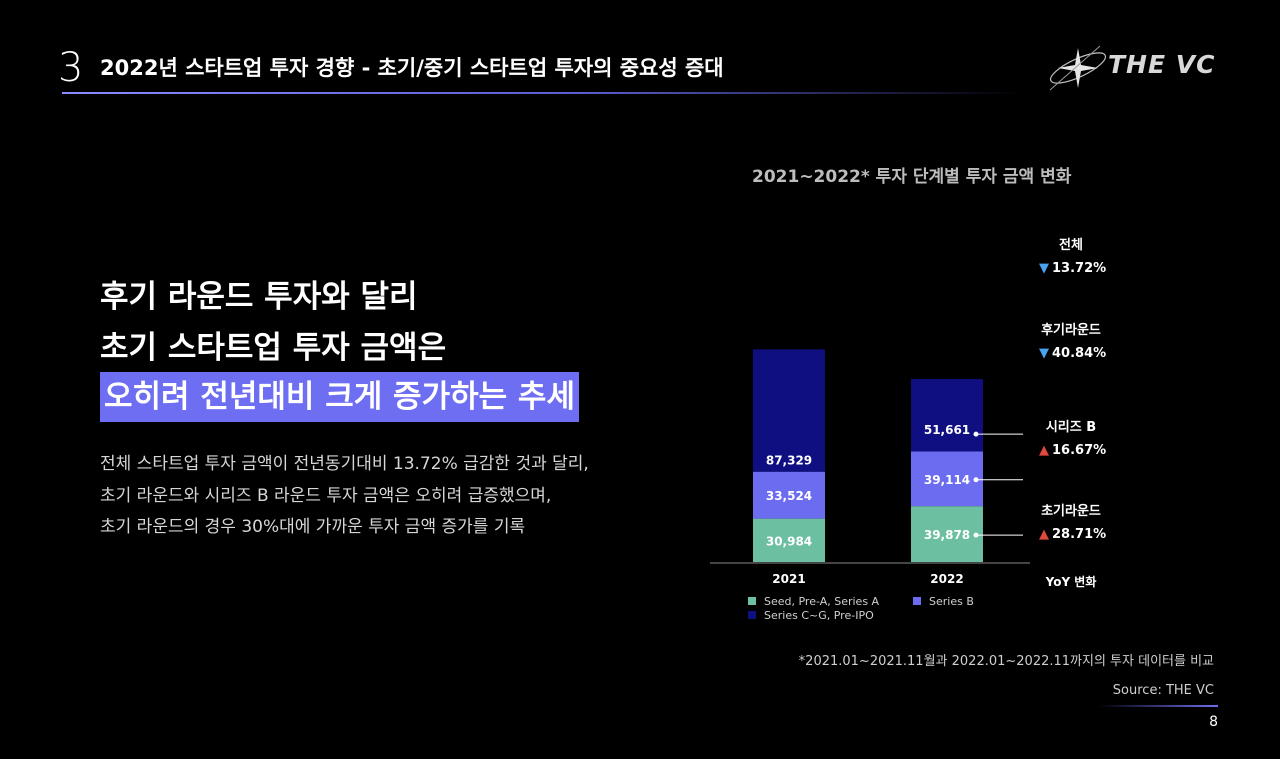 This screenshot has width=1280, height=759. I want to click on header-divider, so click(542, 93).